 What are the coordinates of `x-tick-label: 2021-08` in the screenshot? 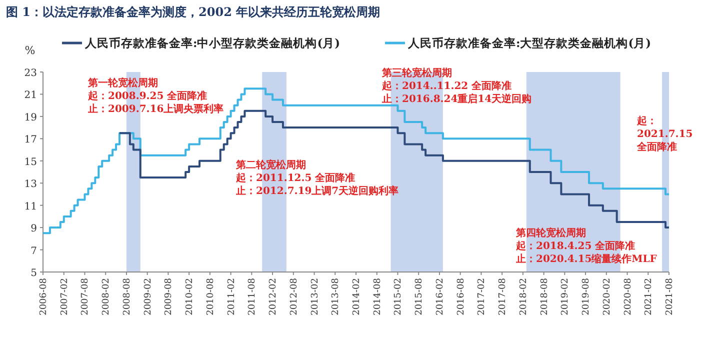 It's located at (670, 297).